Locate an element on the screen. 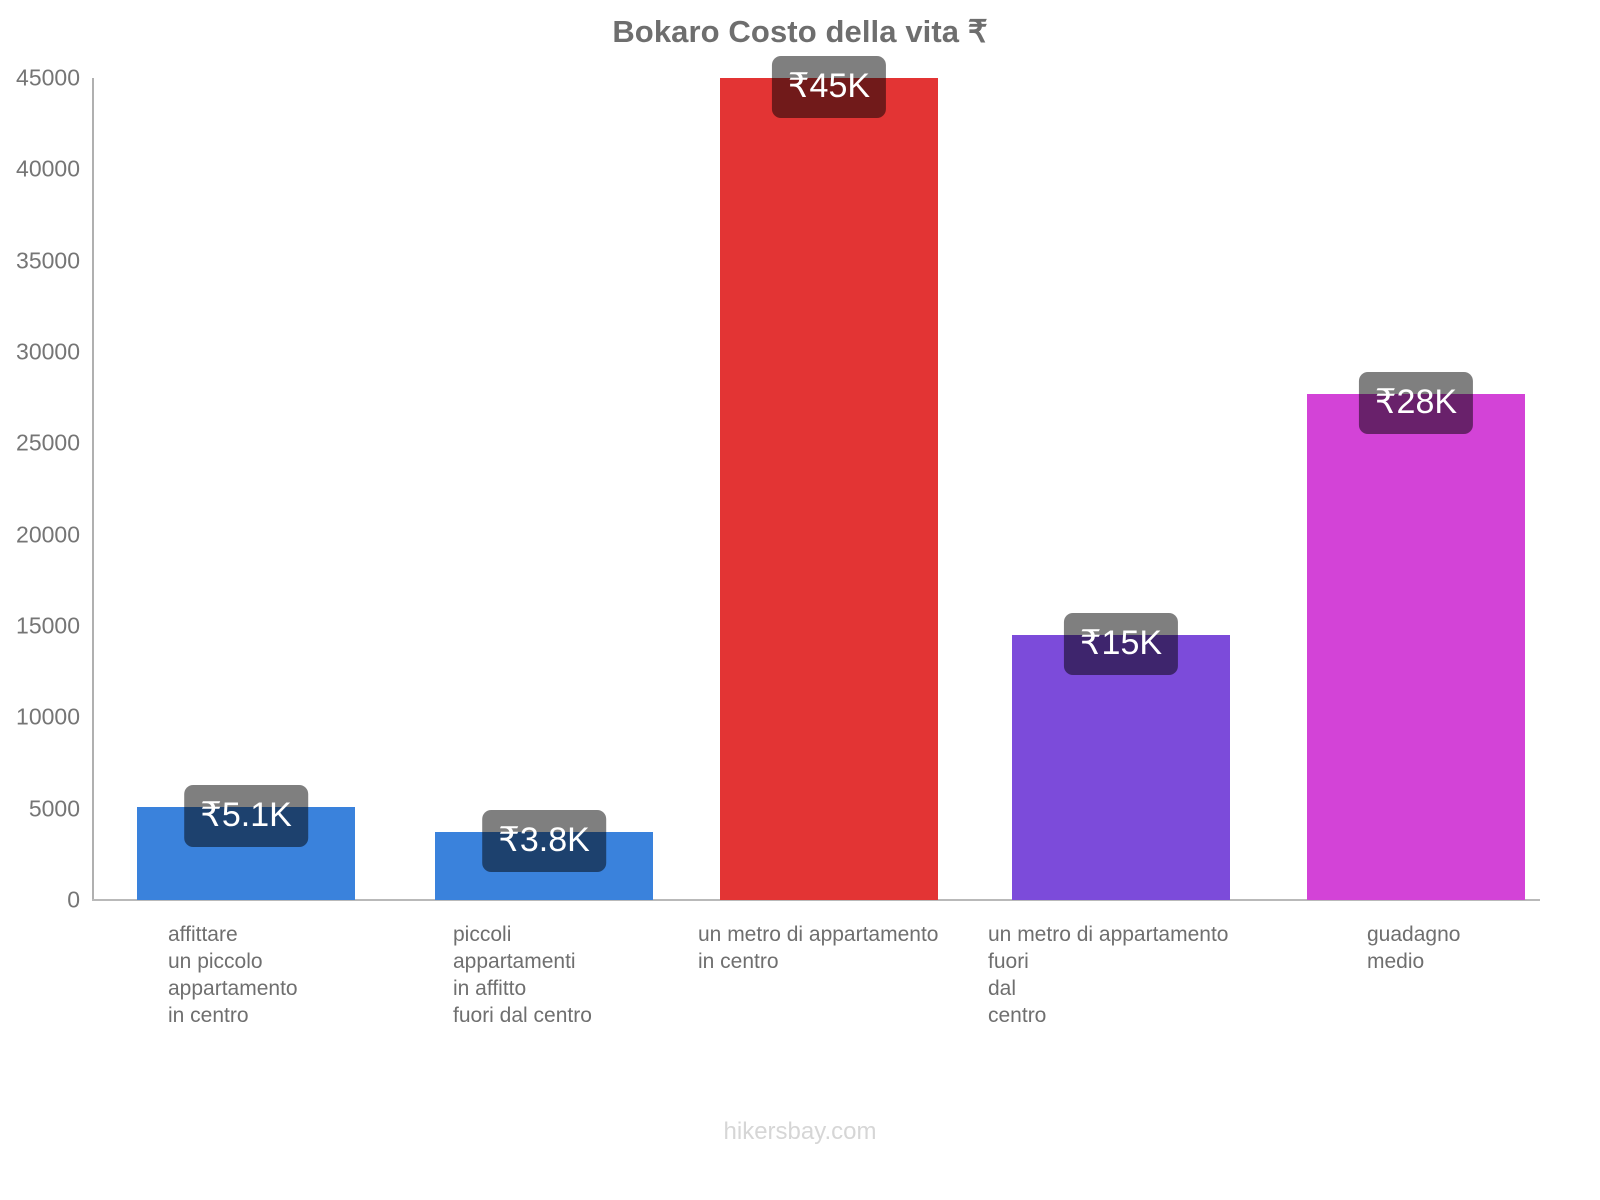 This screenshot has width=1600, height=1200. value-label-1: ₹5.1K is located at coordinates (246, 815).